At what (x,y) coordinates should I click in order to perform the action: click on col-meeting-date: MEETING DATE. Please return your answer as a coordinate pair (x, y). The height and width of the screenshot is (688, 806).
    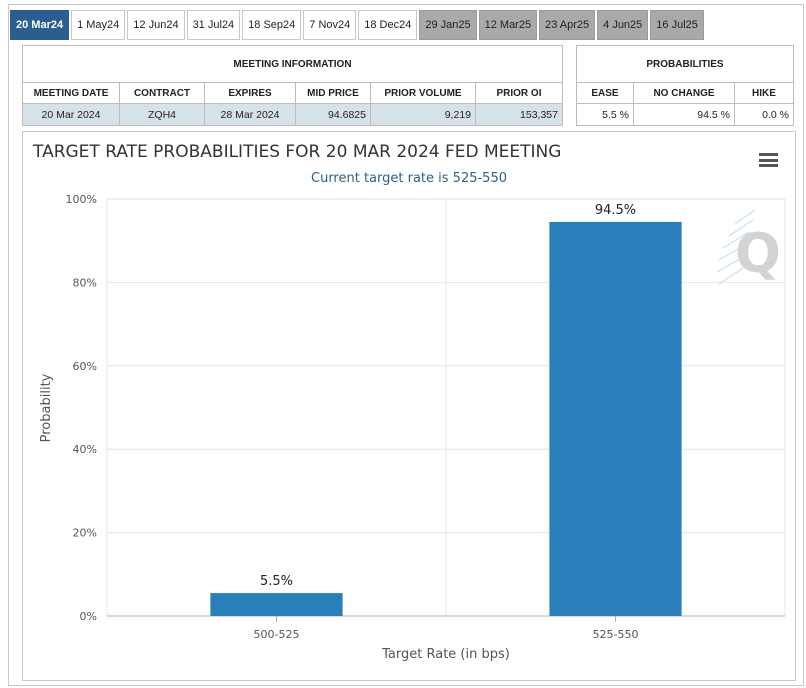
    Looking at the image, I should click on (71, 93).